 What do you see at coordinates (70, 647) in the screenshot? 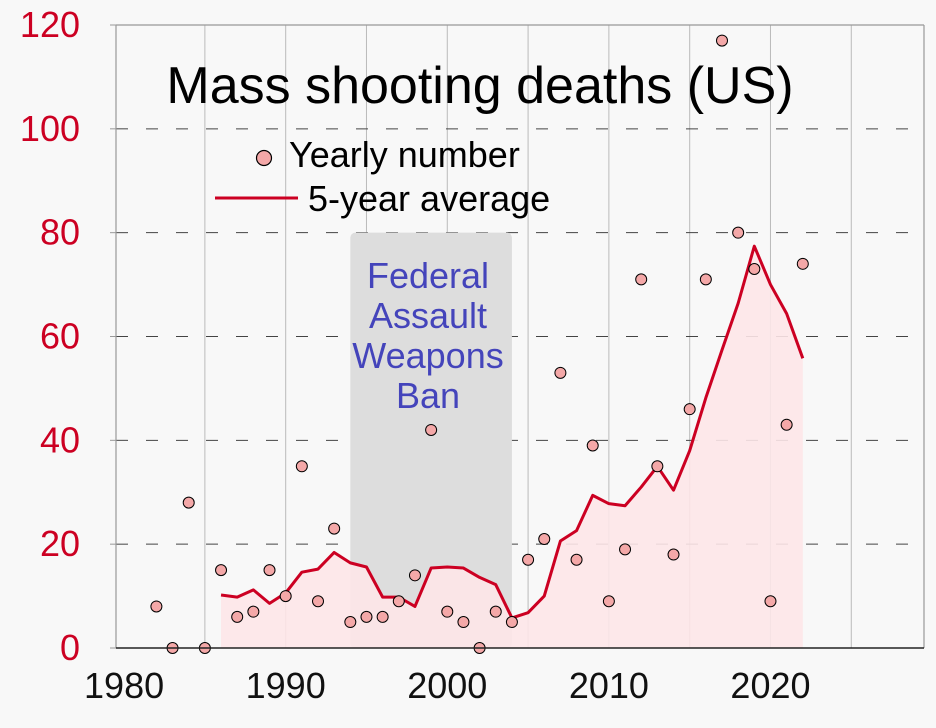
I see `y-tick-label: 0` at bounding box center [70, 647].